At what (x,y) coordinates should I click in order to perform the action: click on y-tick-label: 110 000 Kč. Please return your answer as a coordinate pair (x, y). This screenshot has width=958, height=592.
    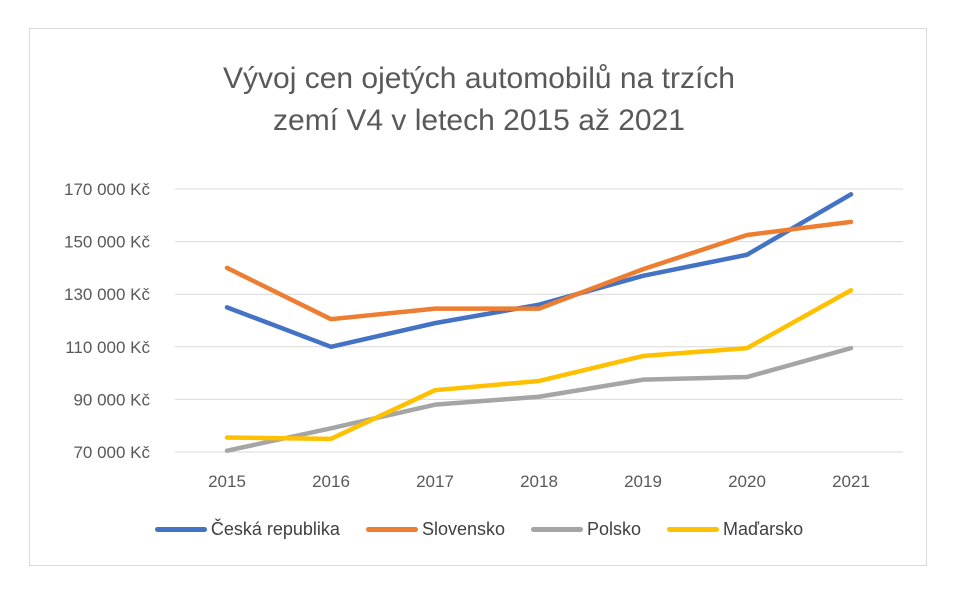
    Looking at the image, I should click on (107, 347).